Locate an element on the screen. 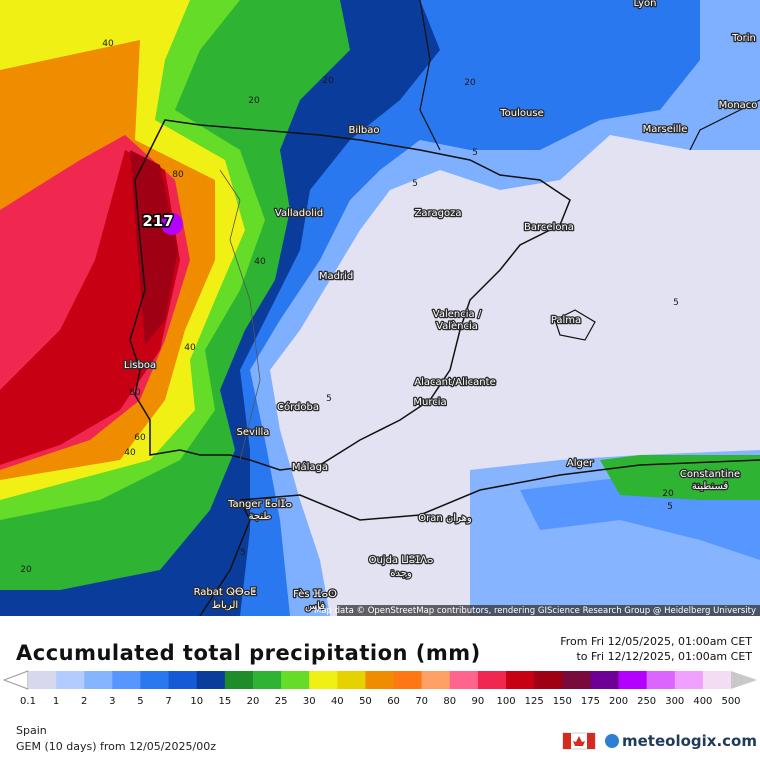 The height and width of the screenshot is (760, 760). model: GEM (10 days) from 12/05/2025/00z is located at coordinates (116, 746).